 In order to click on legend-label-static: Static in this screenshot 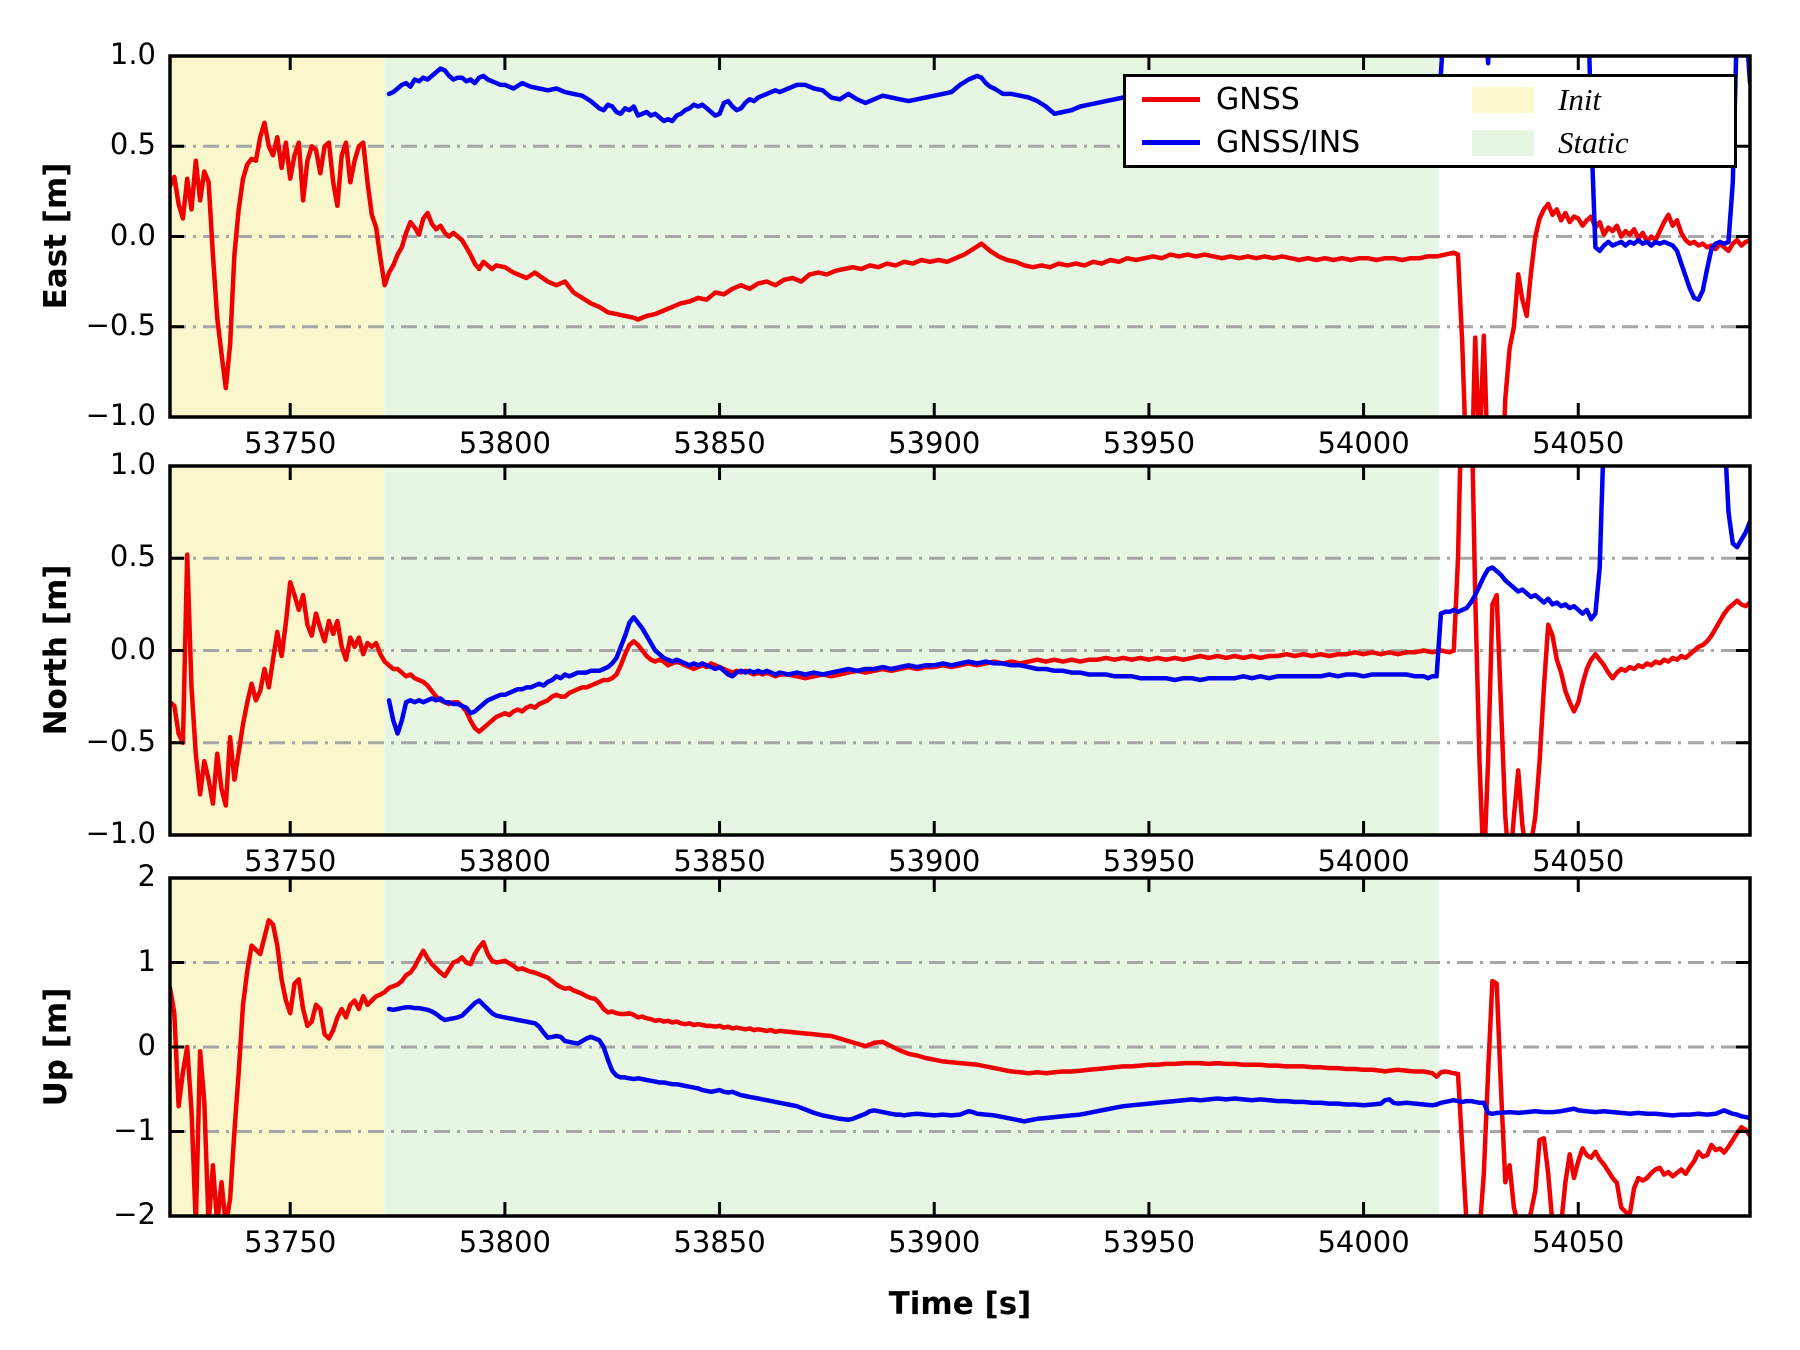, I will do `click(1593, 142)`.